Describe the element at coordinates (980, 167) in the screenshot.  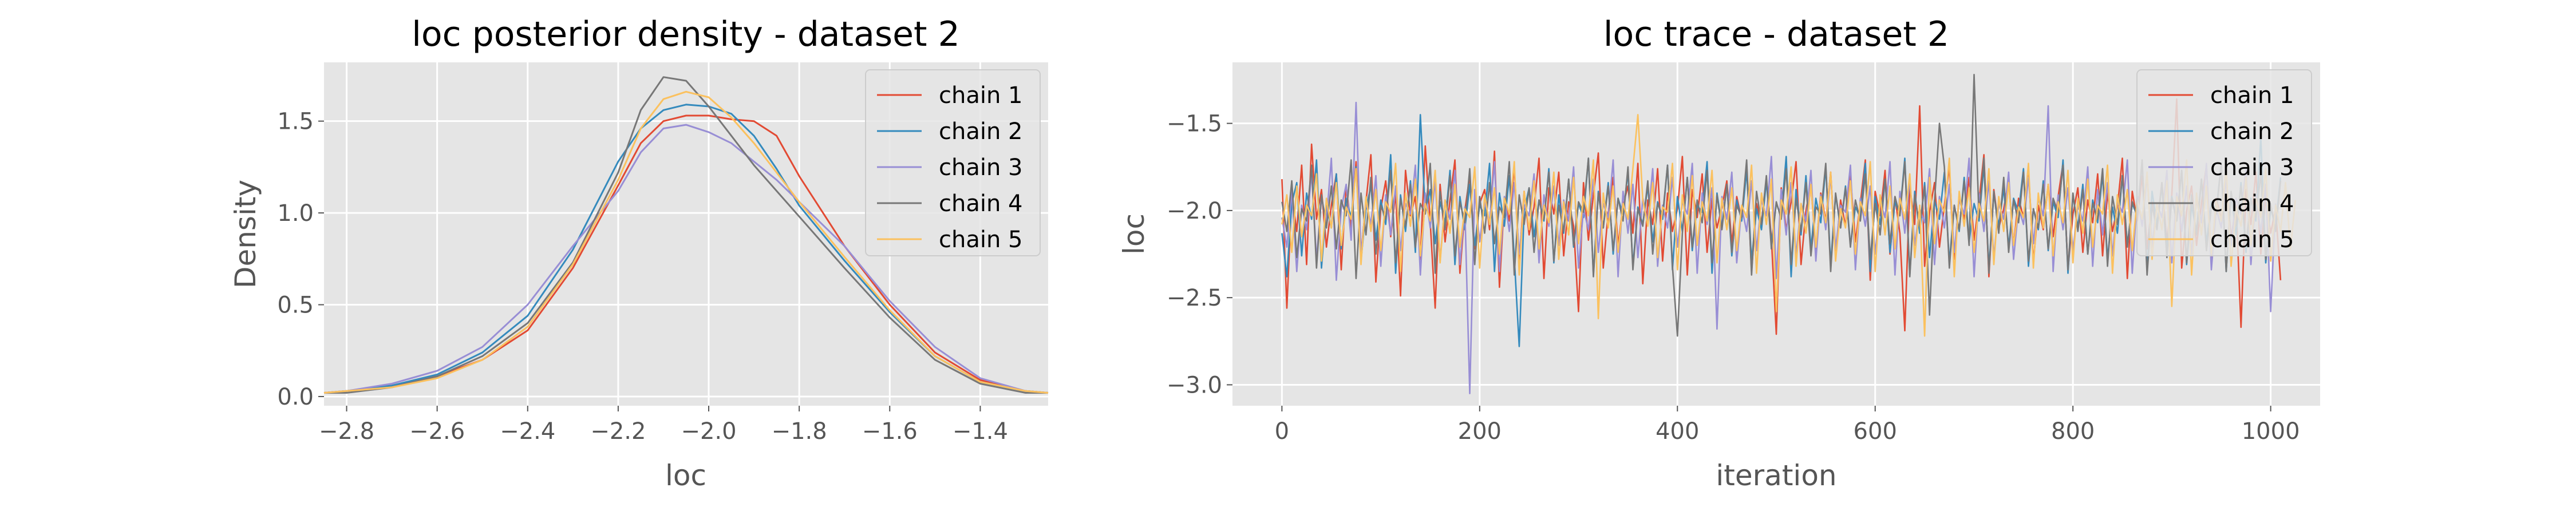
I see `density-legend-label-3: chain 3` at that location.